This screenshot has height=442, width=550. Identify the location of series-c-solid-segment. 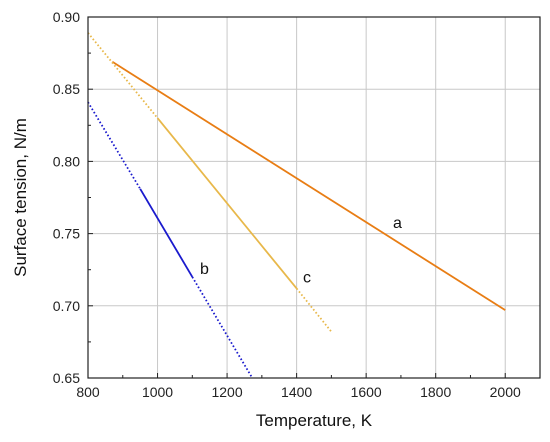
(227, 203).